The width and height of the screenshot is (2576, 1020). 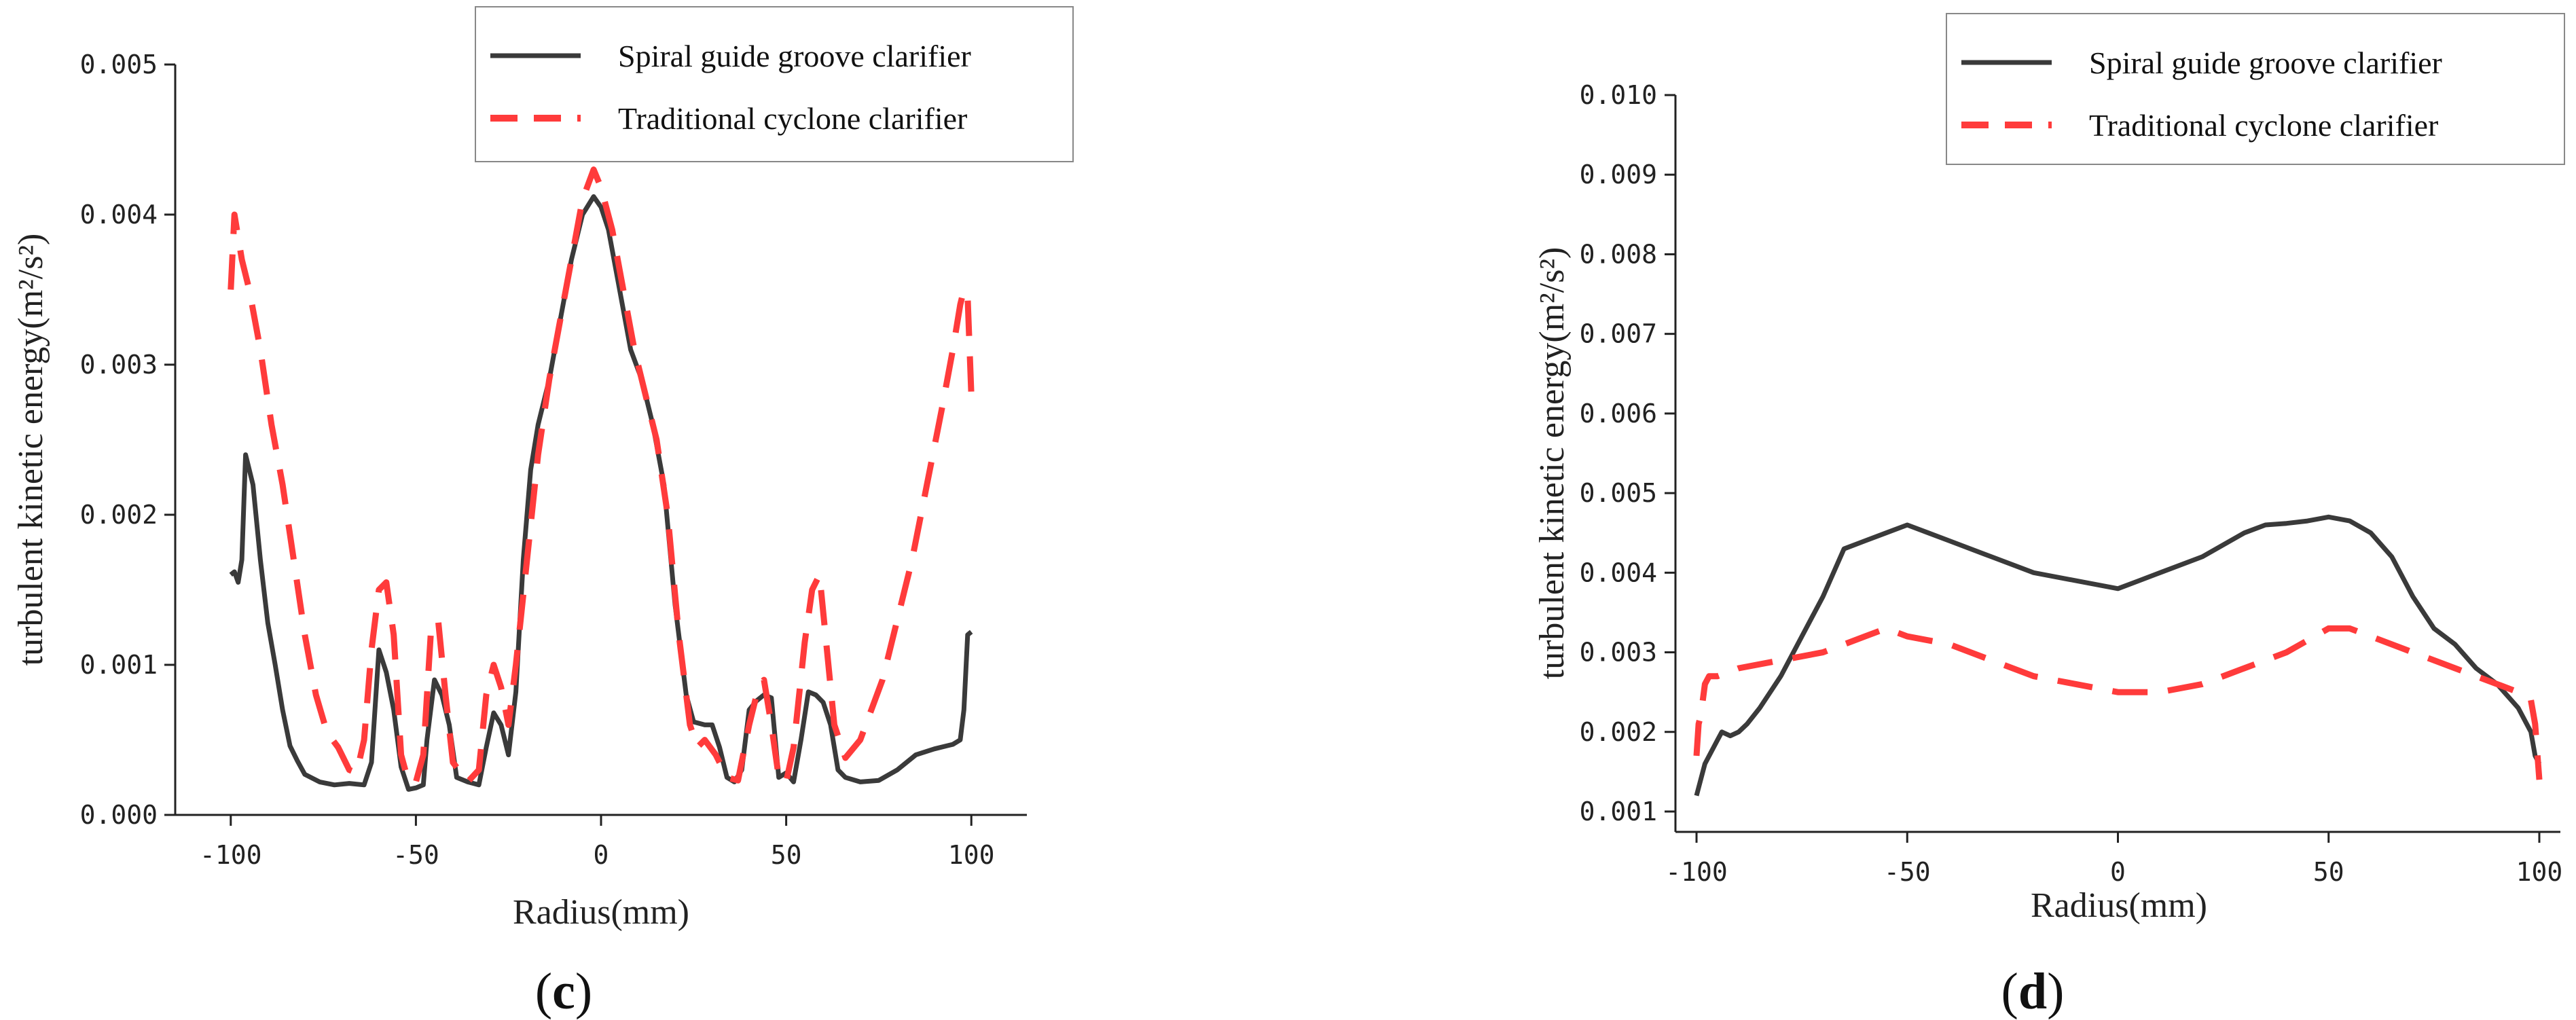 What do you see at coordinates (1618, 414) in the screenshot?
I see `y-tick-label: 0.006` at bounding box center [1618, 414].